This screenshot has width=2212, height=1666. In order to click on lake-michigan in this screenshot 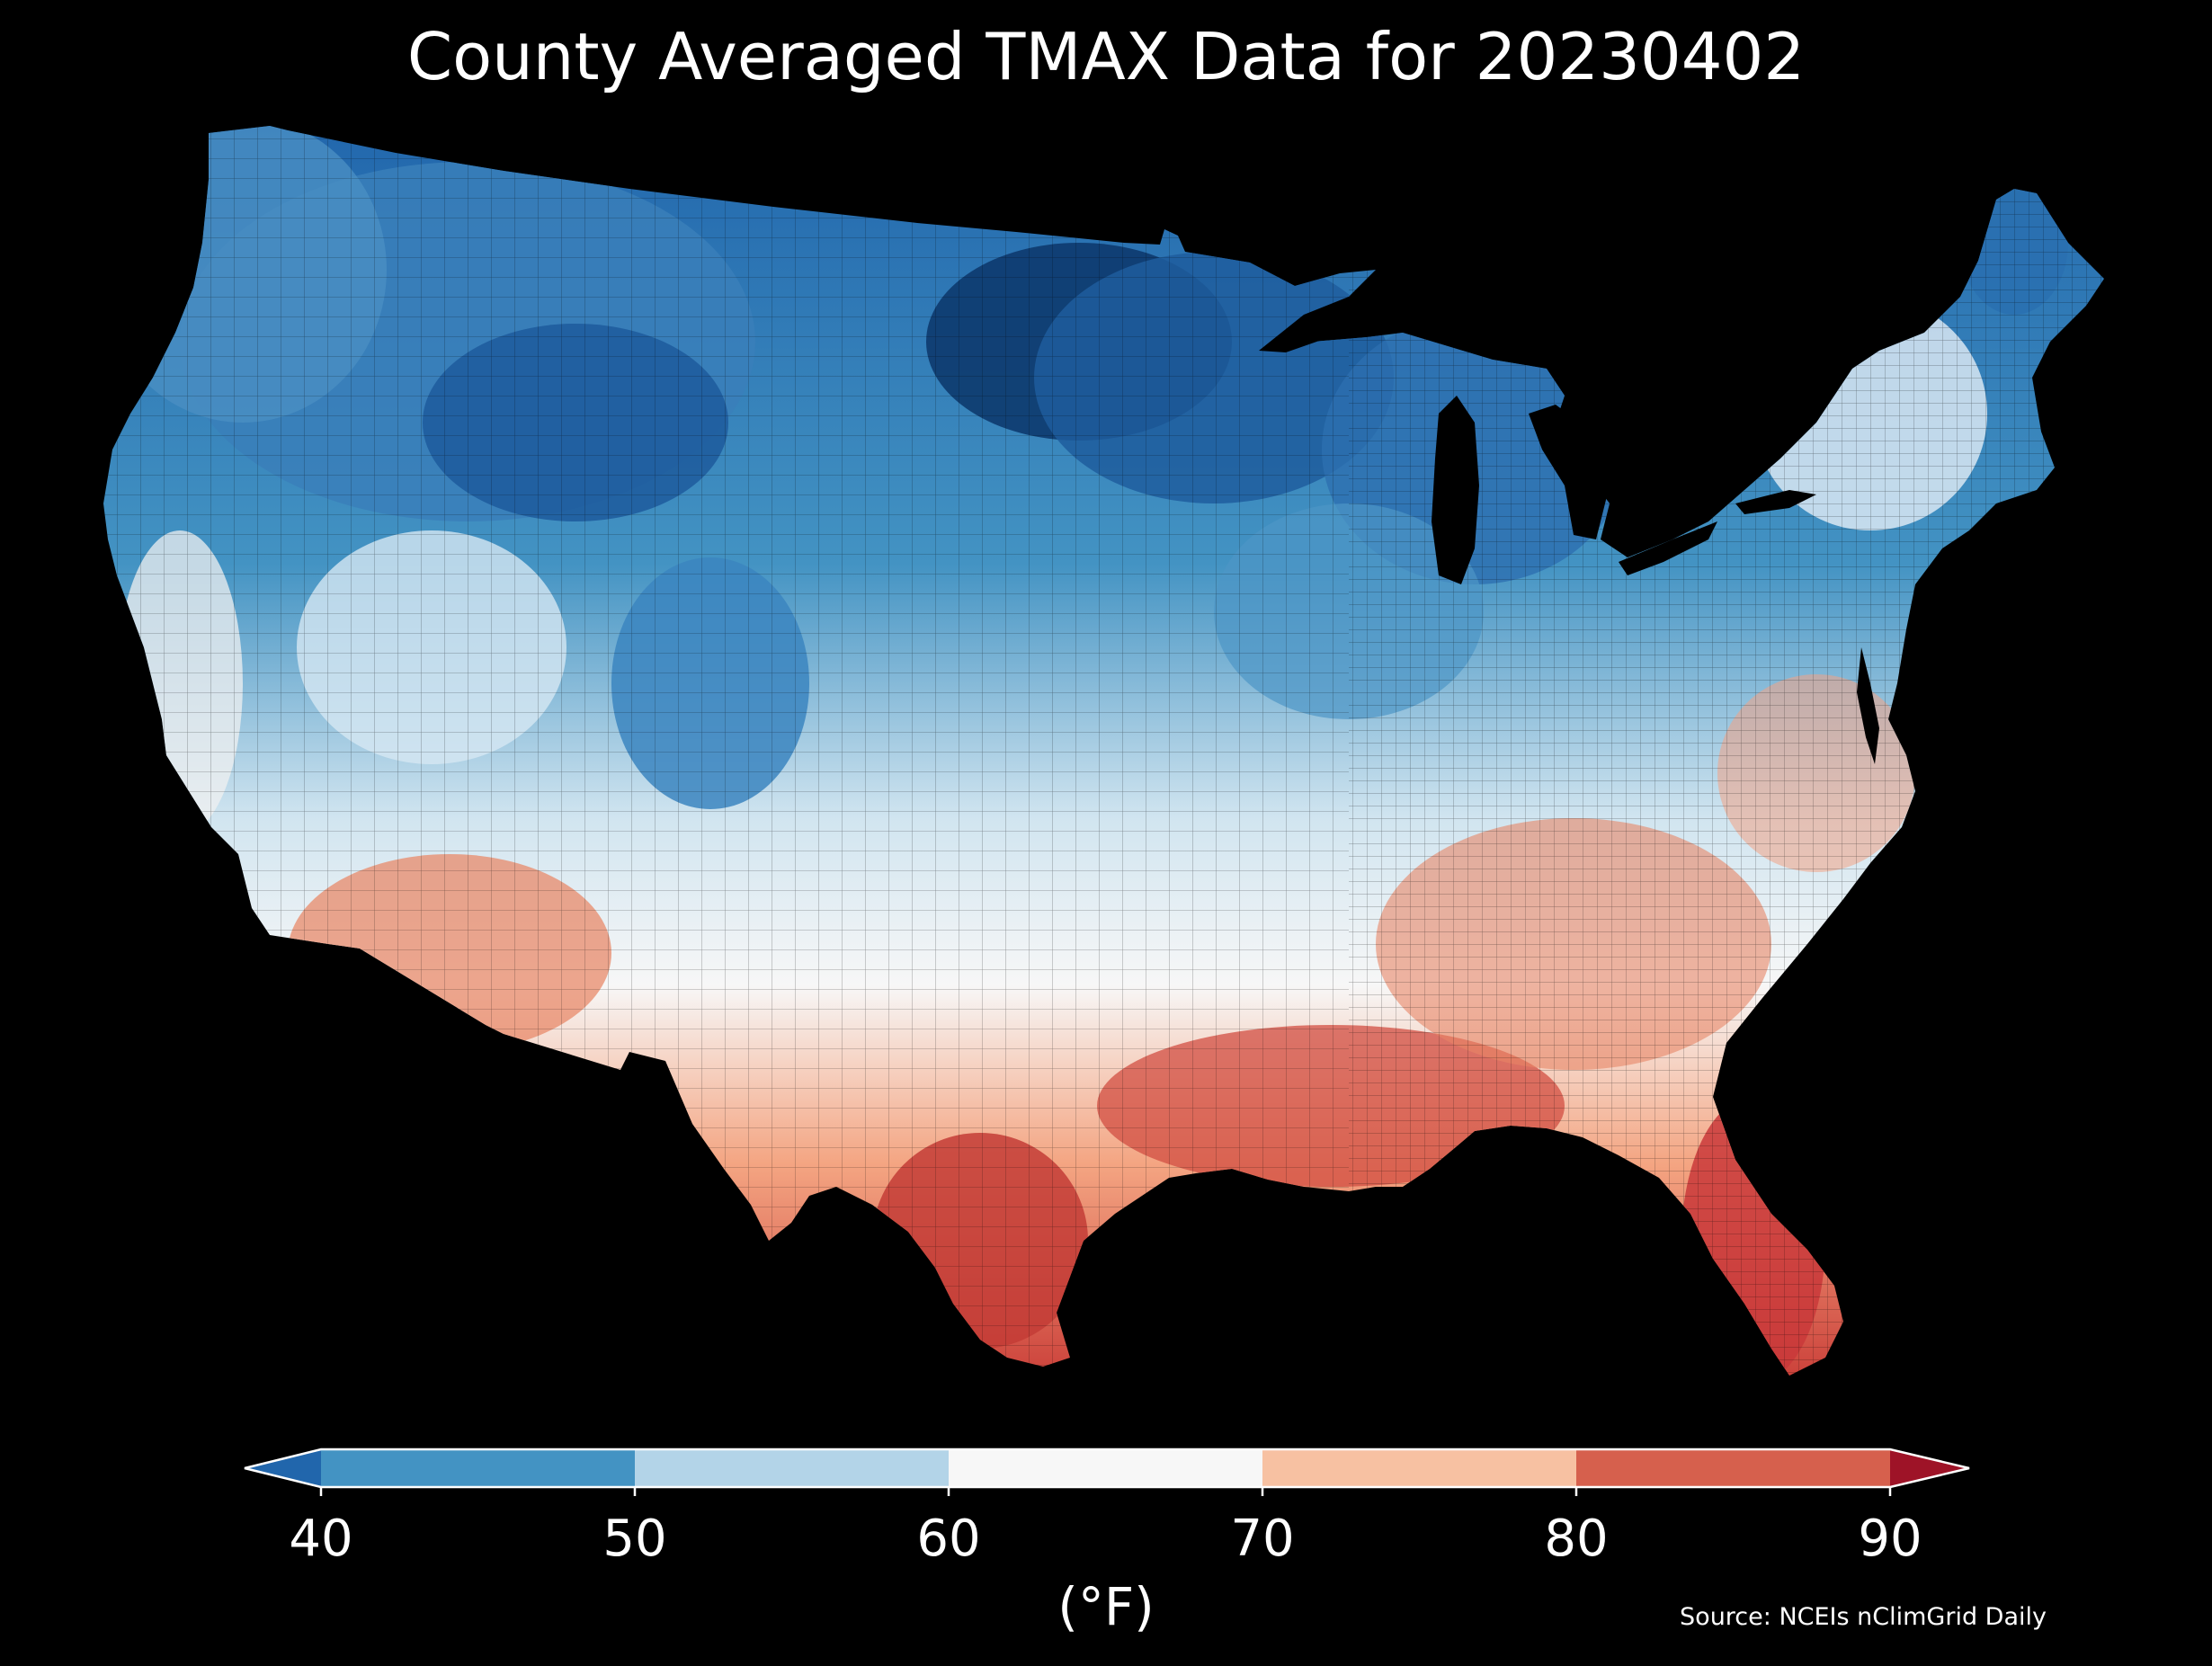, I will do `click(1455, 490)`.